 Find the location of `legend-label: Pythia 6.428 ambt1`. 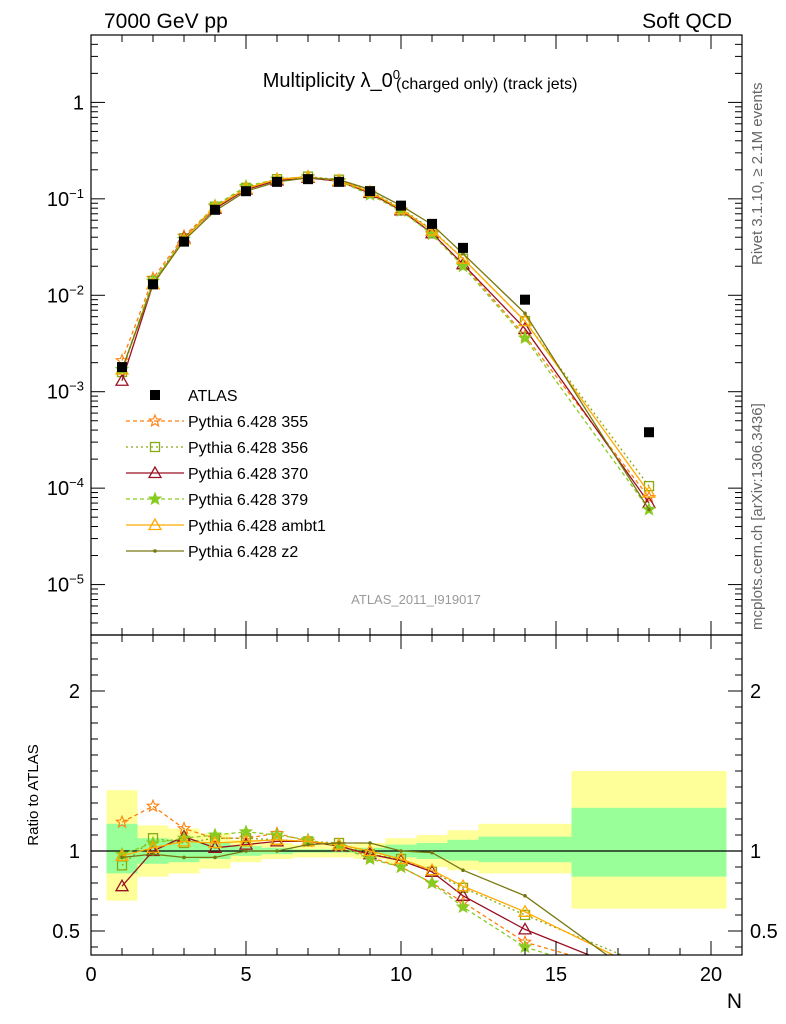

legend-label: Pythia 6.428 ambt1 is located at coordinates (257, 526).